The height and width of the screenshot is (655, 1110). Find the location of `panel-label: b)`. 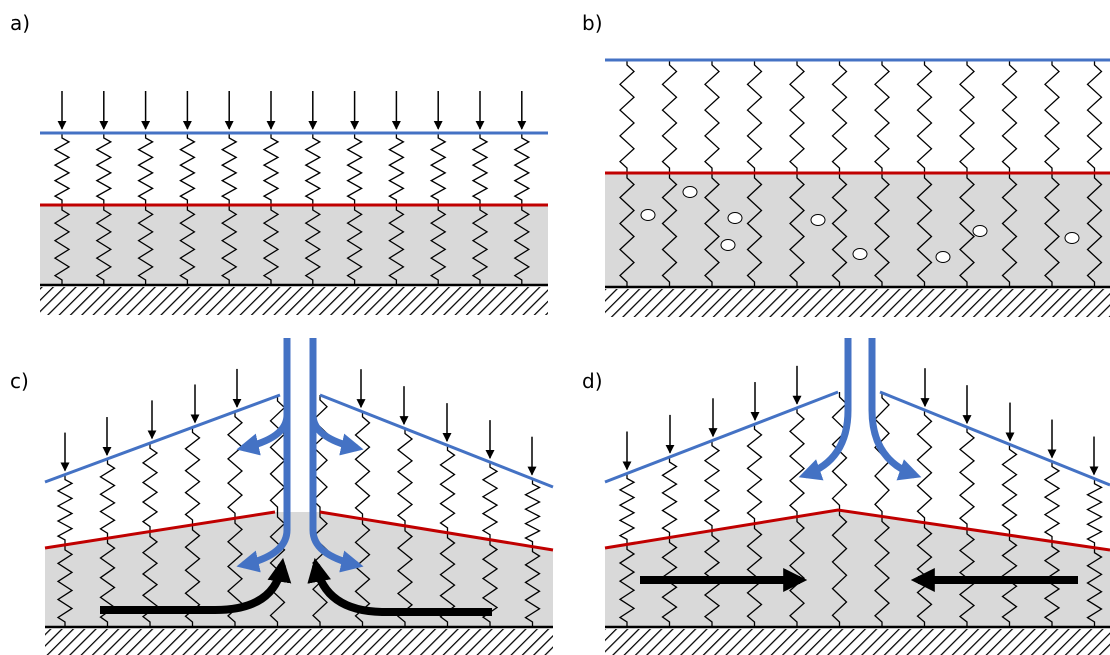

panel-label: b) is located at coordinates (592, 23).